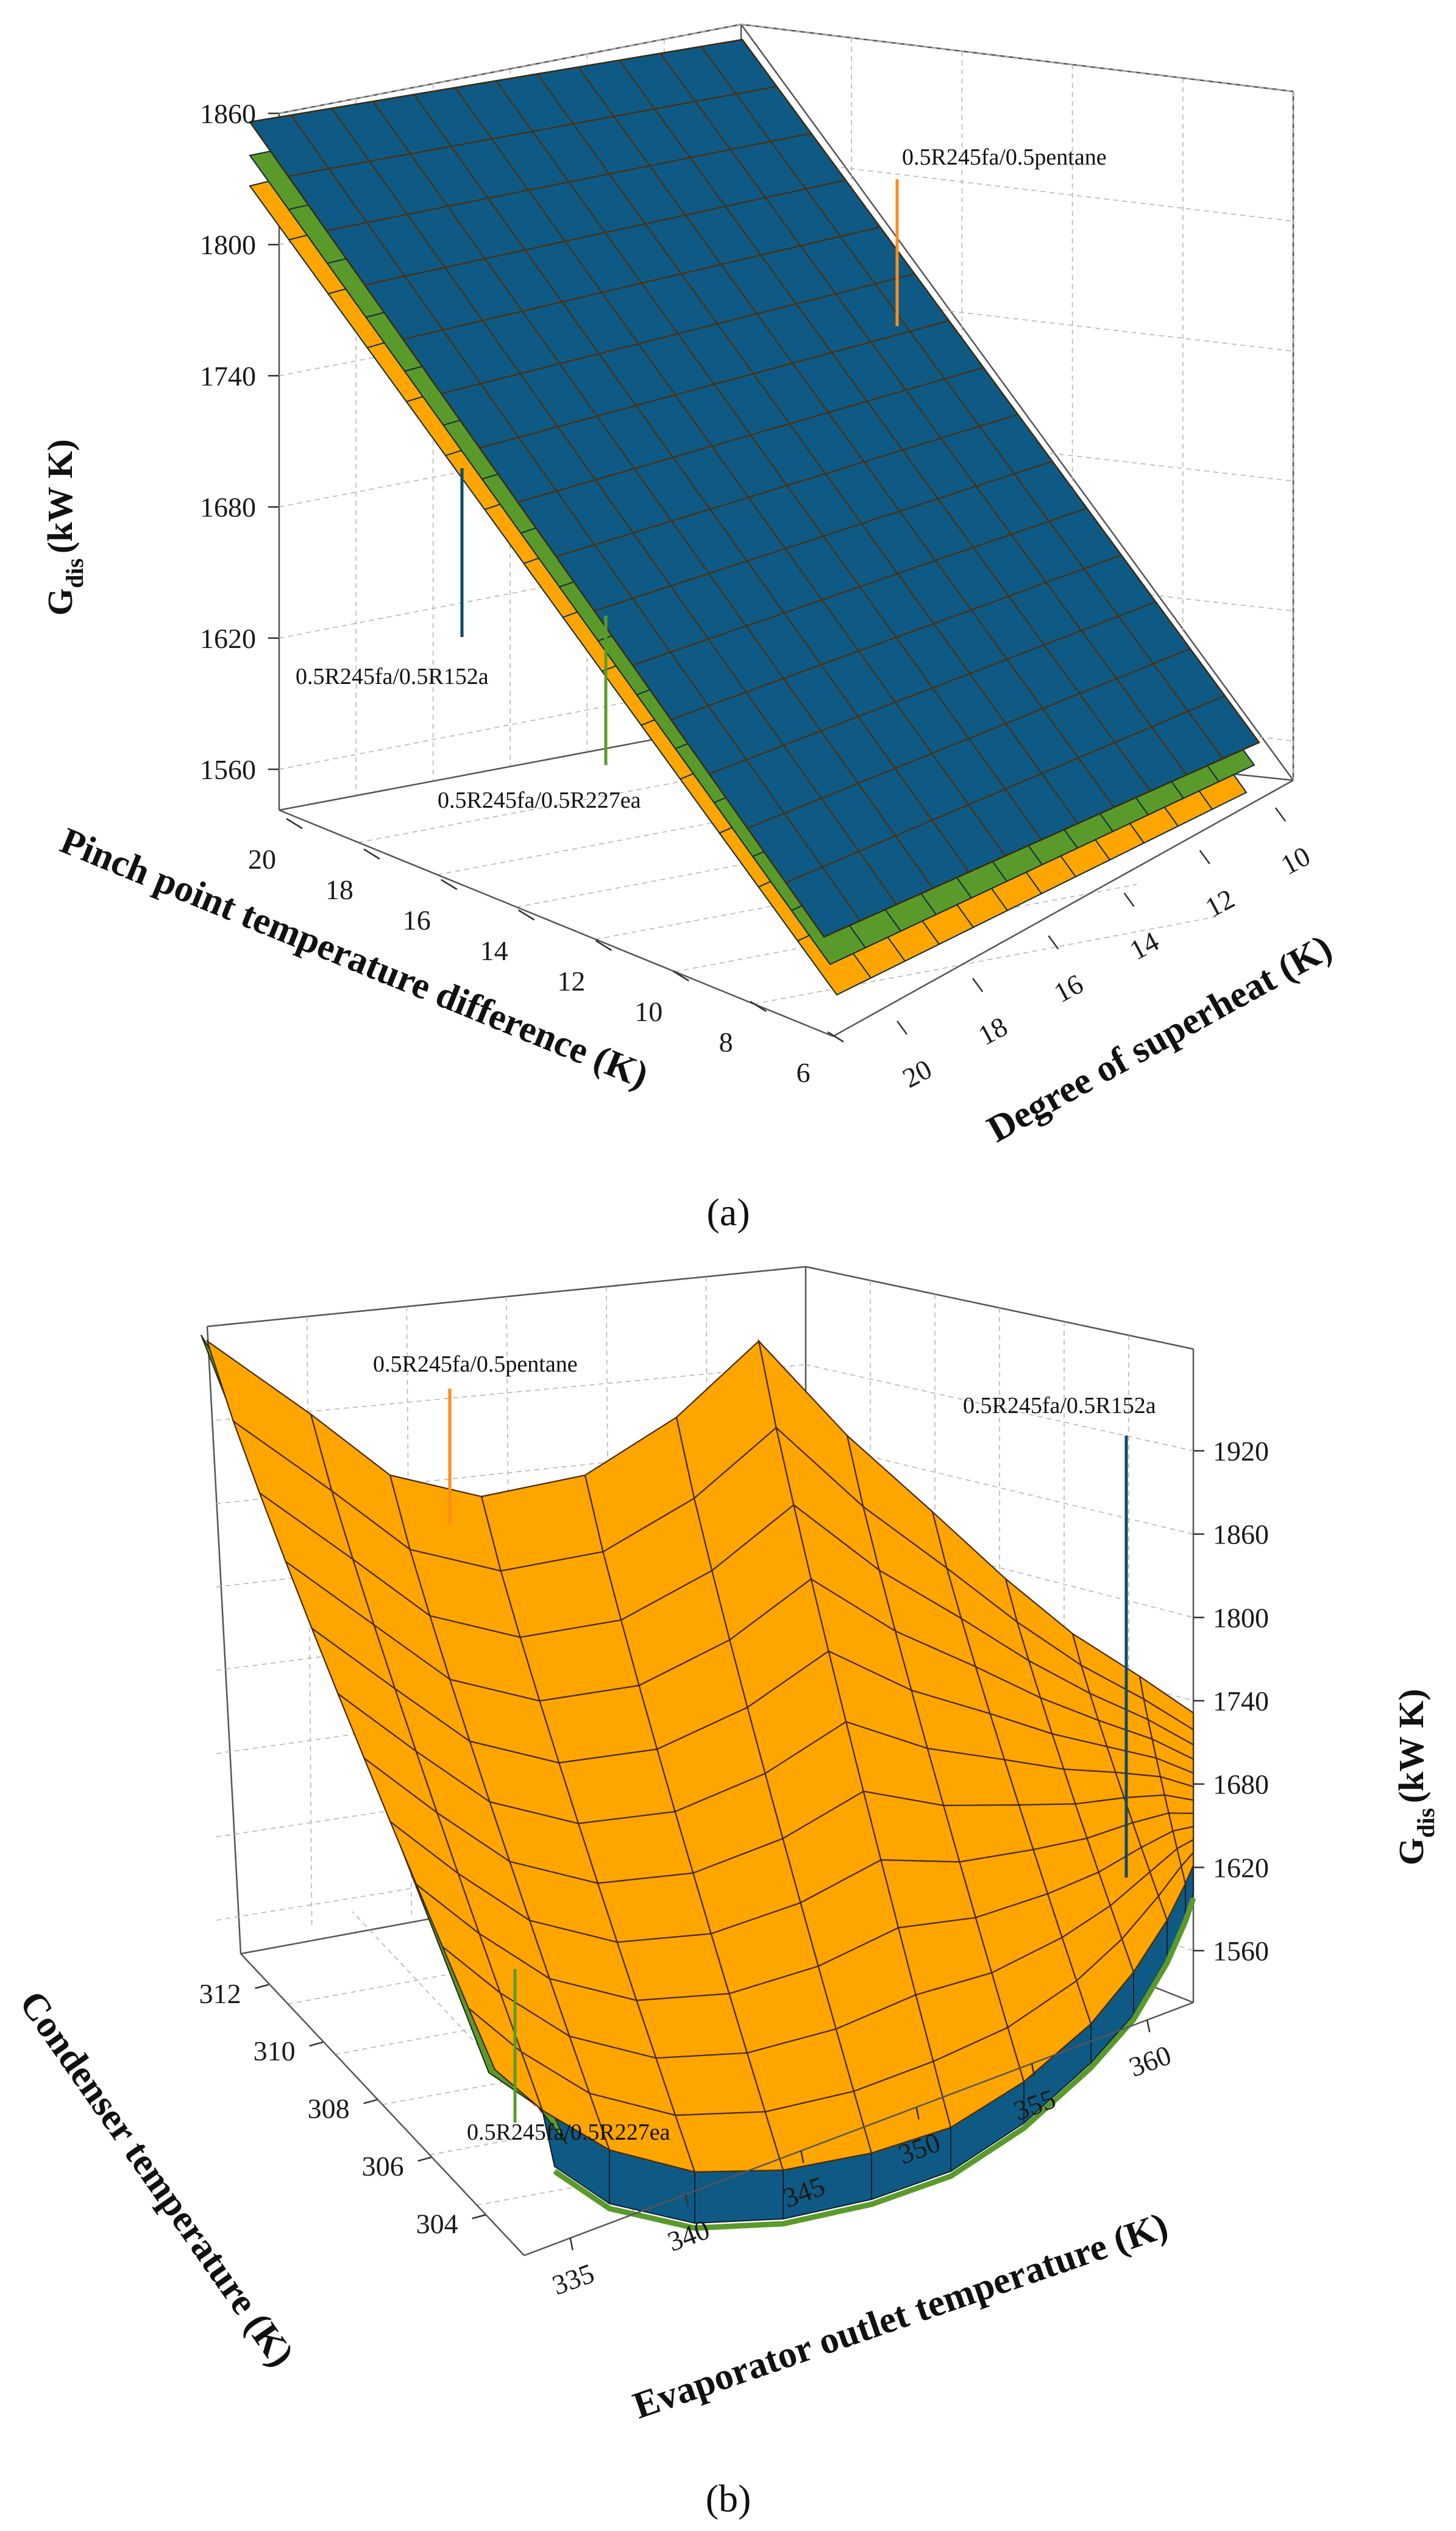 The image size is (1456, 2531). I want to click on y-tick-label: 12, so click(1220, 903).